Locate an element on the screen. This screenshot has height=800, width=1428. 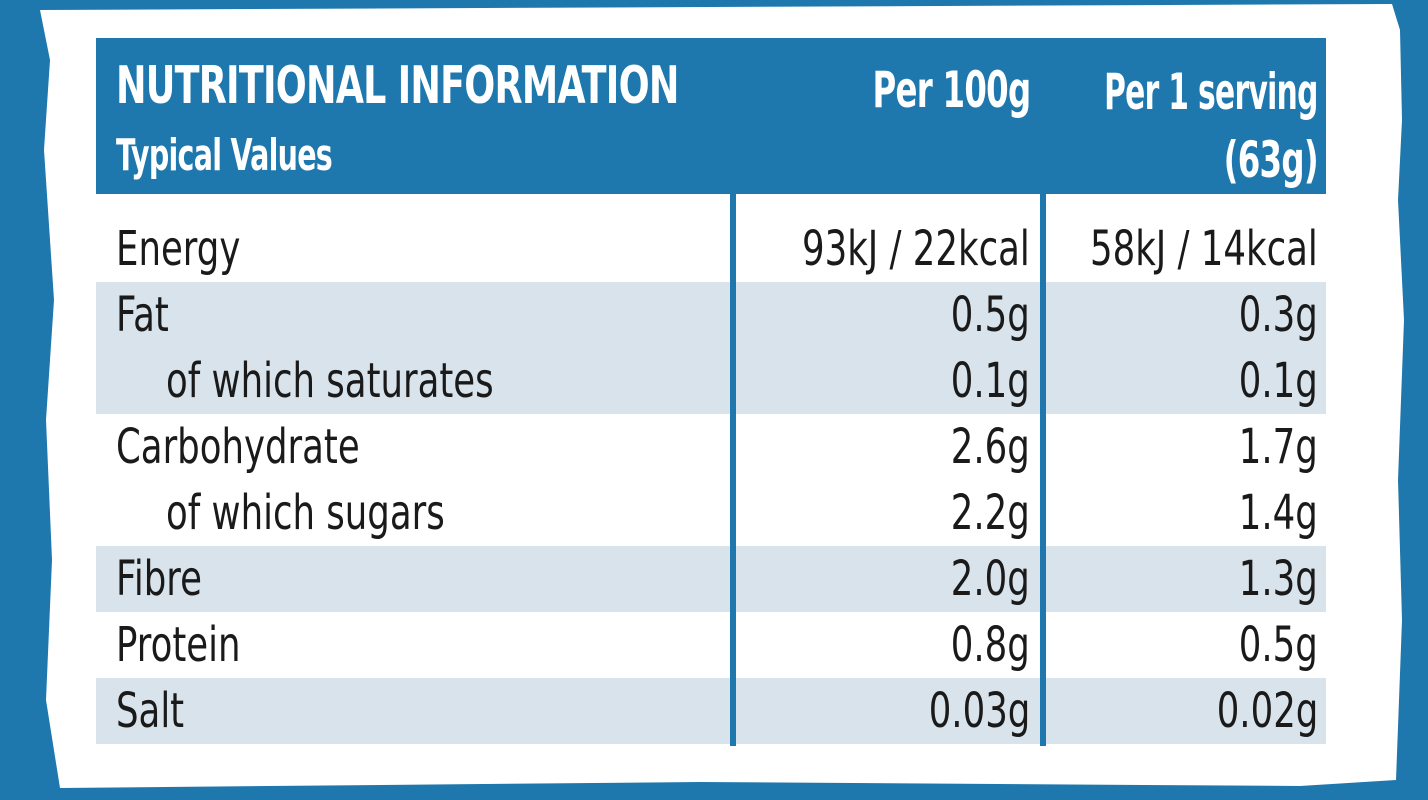
value-per-serving: 58kJ / 14kcal is located at coordinates (1204, 249).